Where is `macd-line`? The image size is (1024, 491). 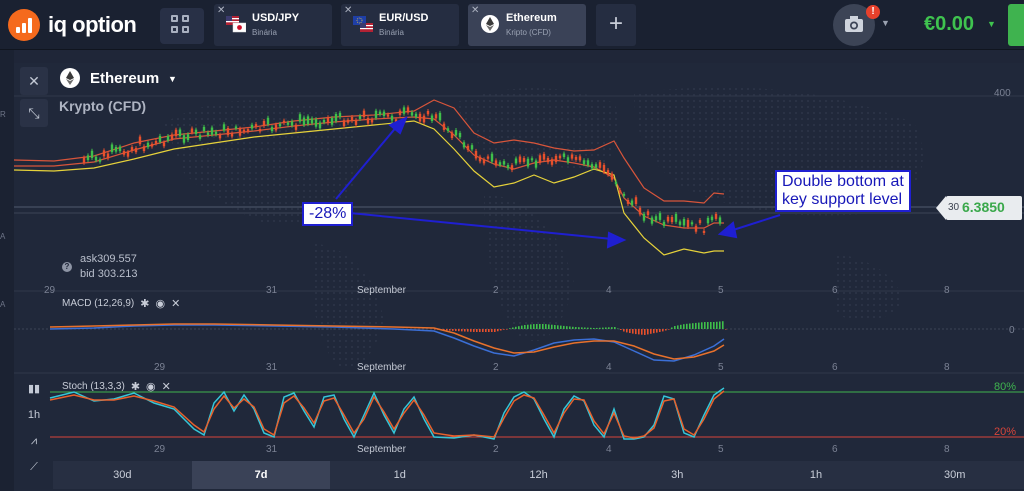 macd-line is located at coordinates (387, 343).